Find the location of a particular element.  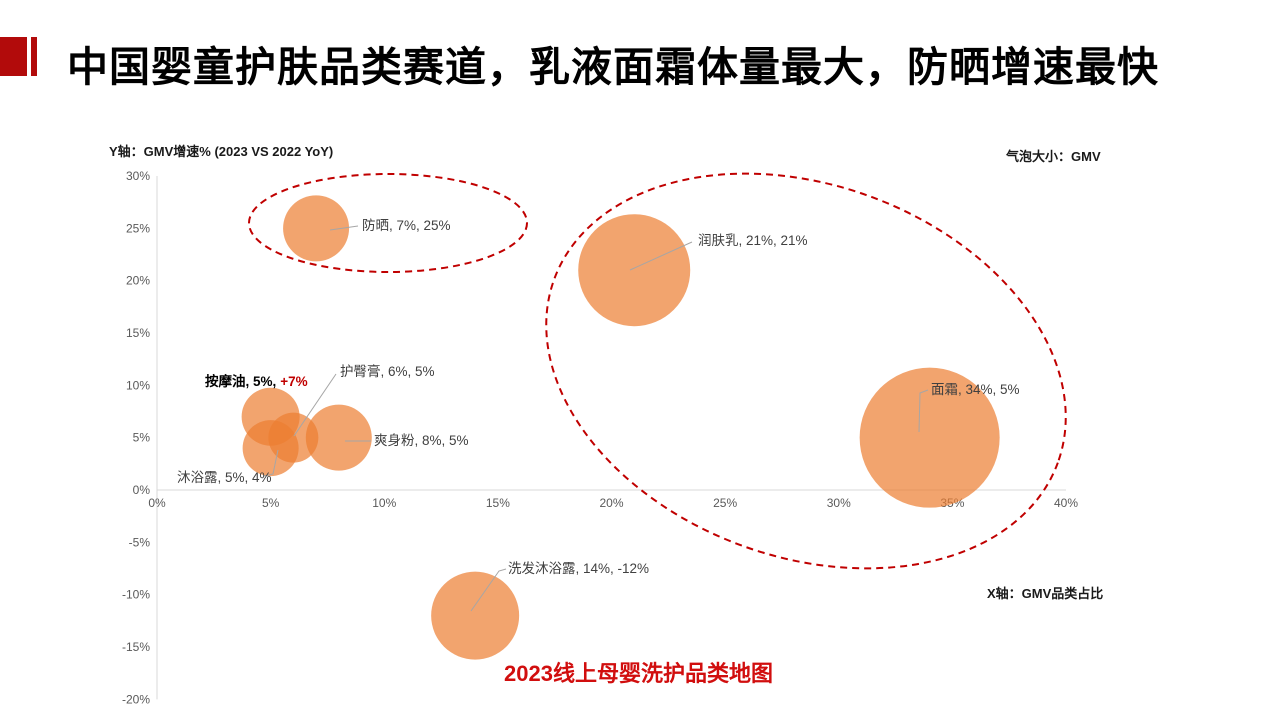

y-tick-label: 30% is located at coordinates (138, 176).